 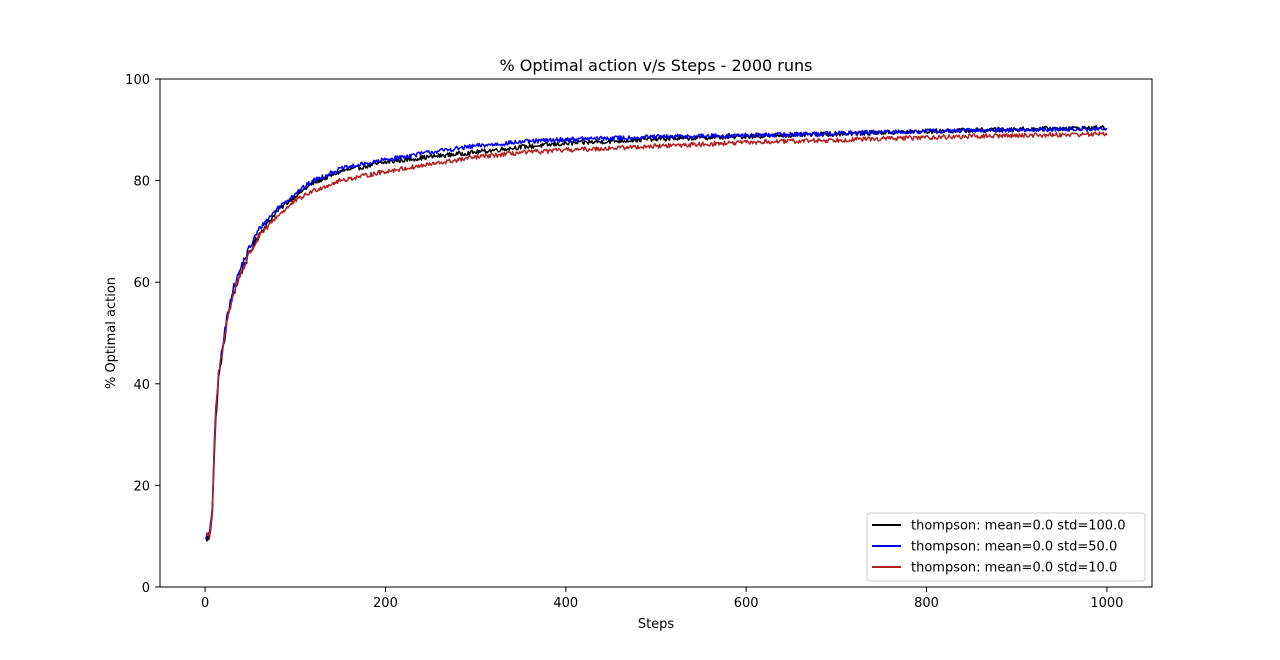 I want to click on x-tick-label: 400, so click(x=565, y=603).